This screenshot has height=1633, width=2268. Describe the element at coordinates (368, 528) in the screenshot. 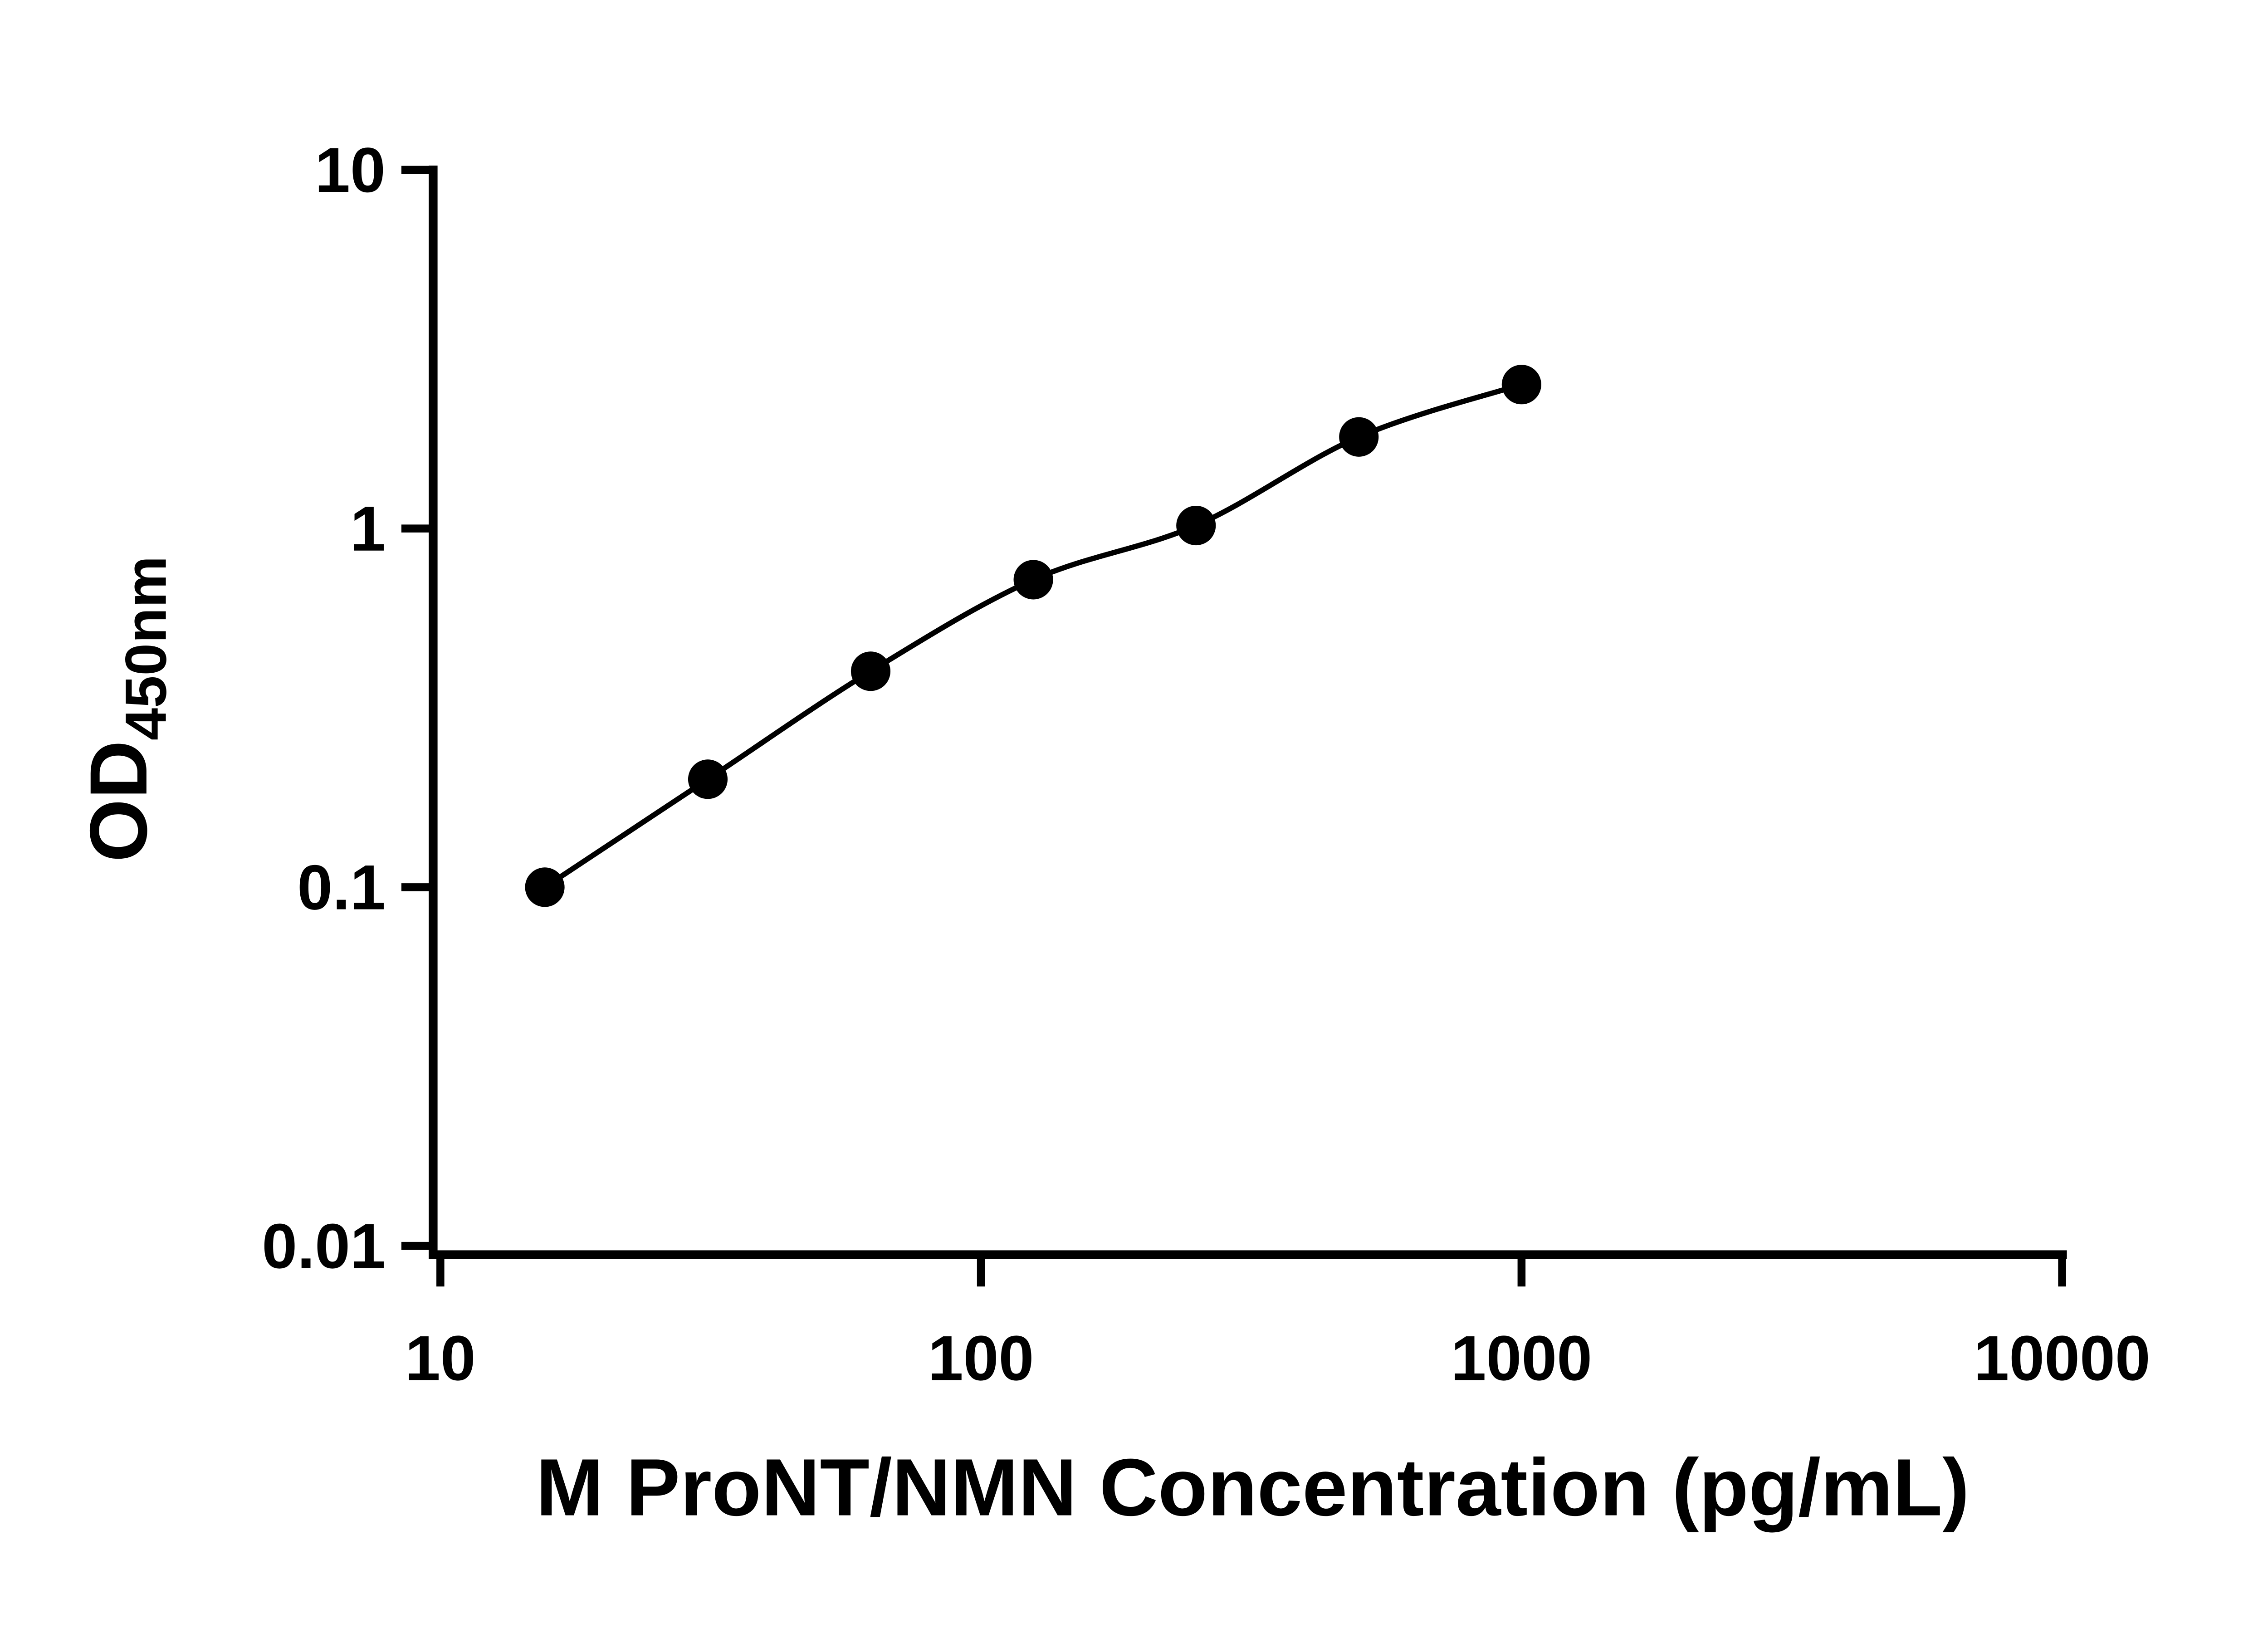

I see `y-tick-label: 1` at that location.